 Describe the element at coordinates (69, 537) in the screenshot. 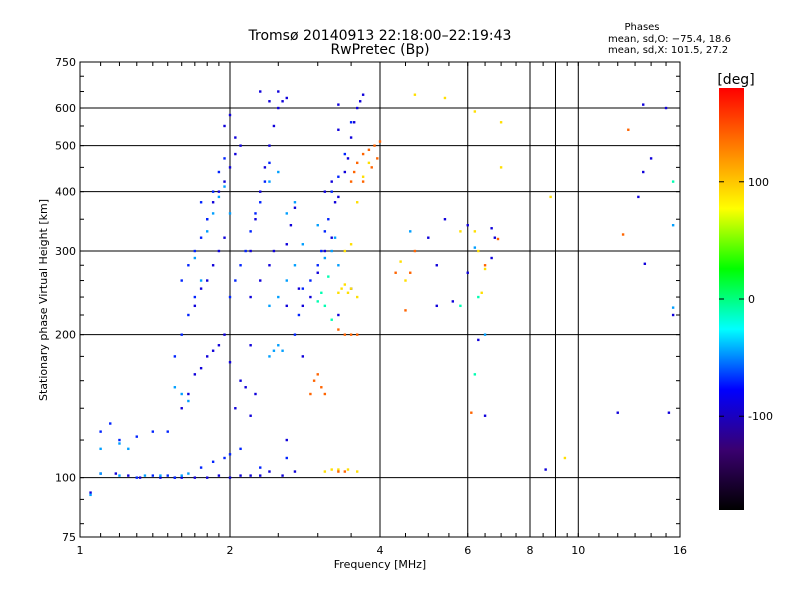

I see `y-tick-label: 75` at that location.